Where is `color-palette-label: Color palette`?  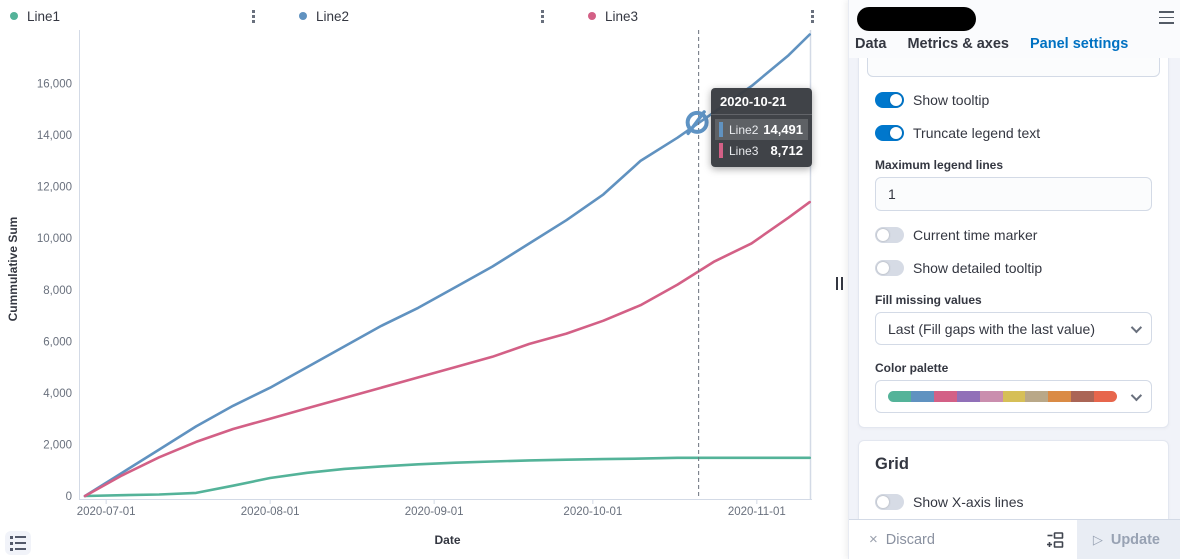
color-palette-label: Color palette is located at coordinates (912, 368).